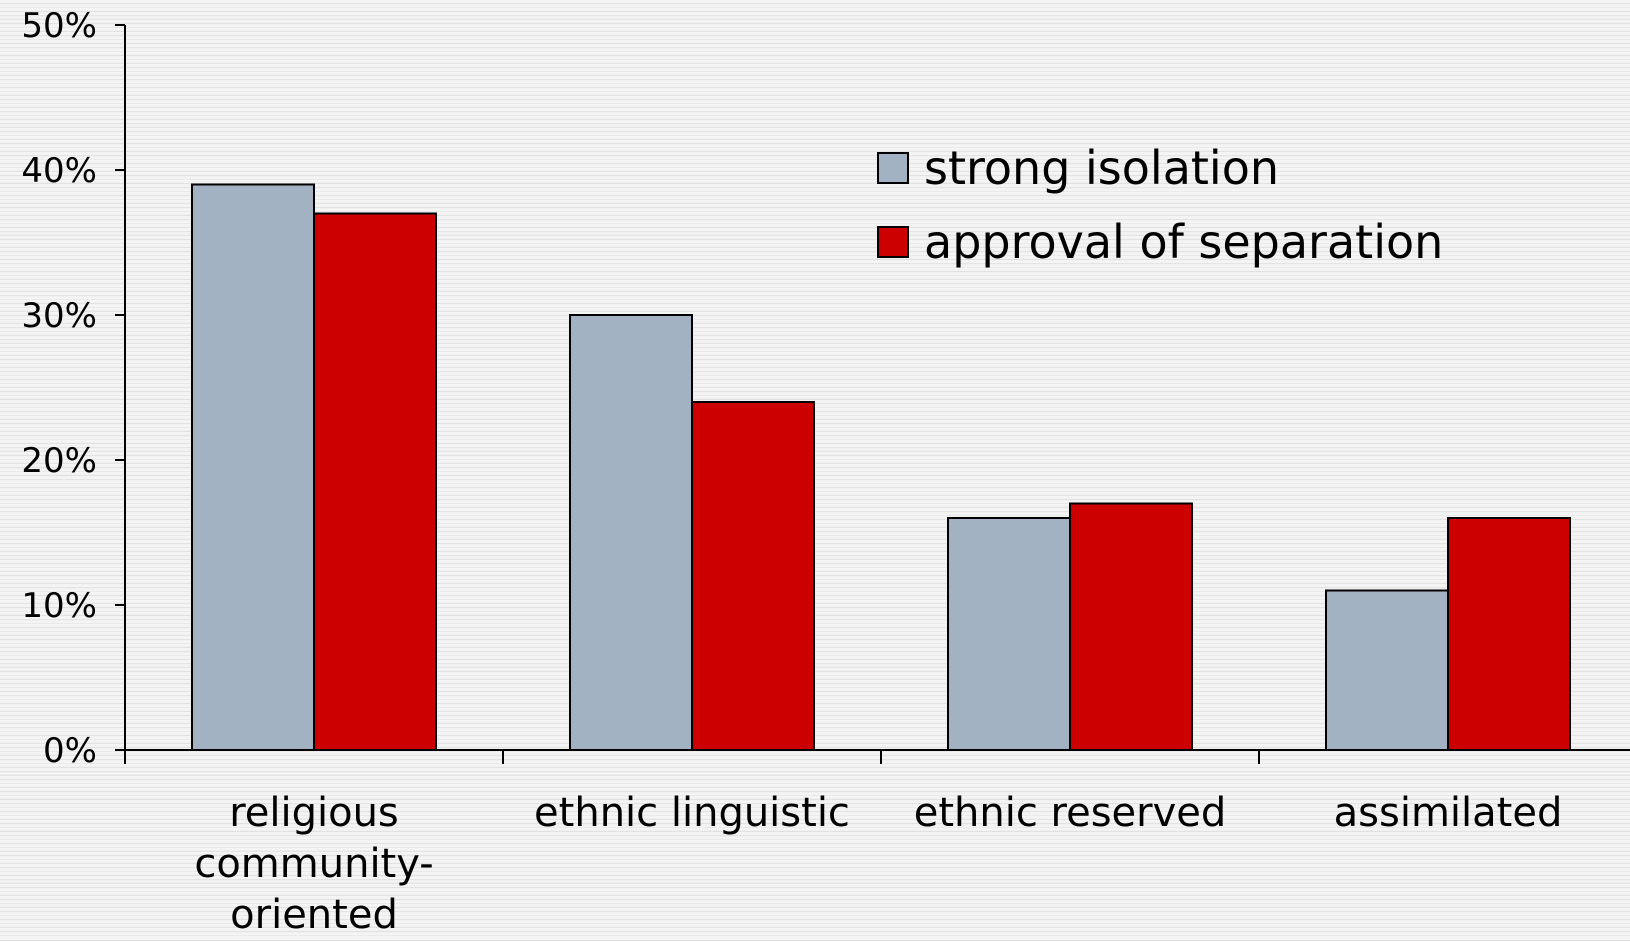 The width and height of the screenshot is (1630, 941). I want to click on y-tick-label: 10%, so click(59, 606).